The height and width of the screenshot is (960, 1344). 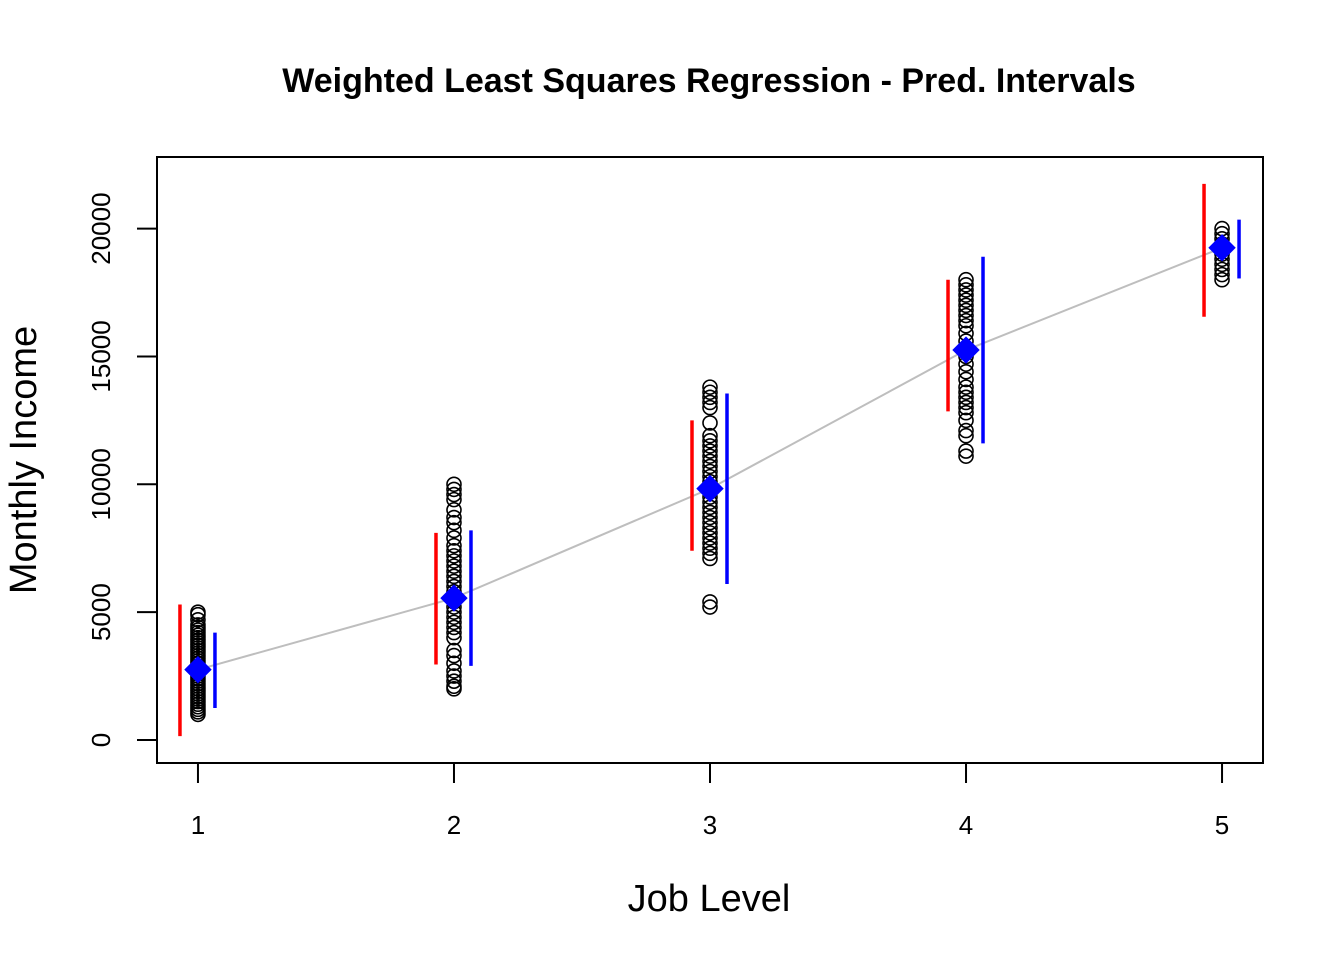 What do you see at coordinates (198, 825) in the screenshot?
I see `x-tick-label: 1` at bounding box center [198, 825].